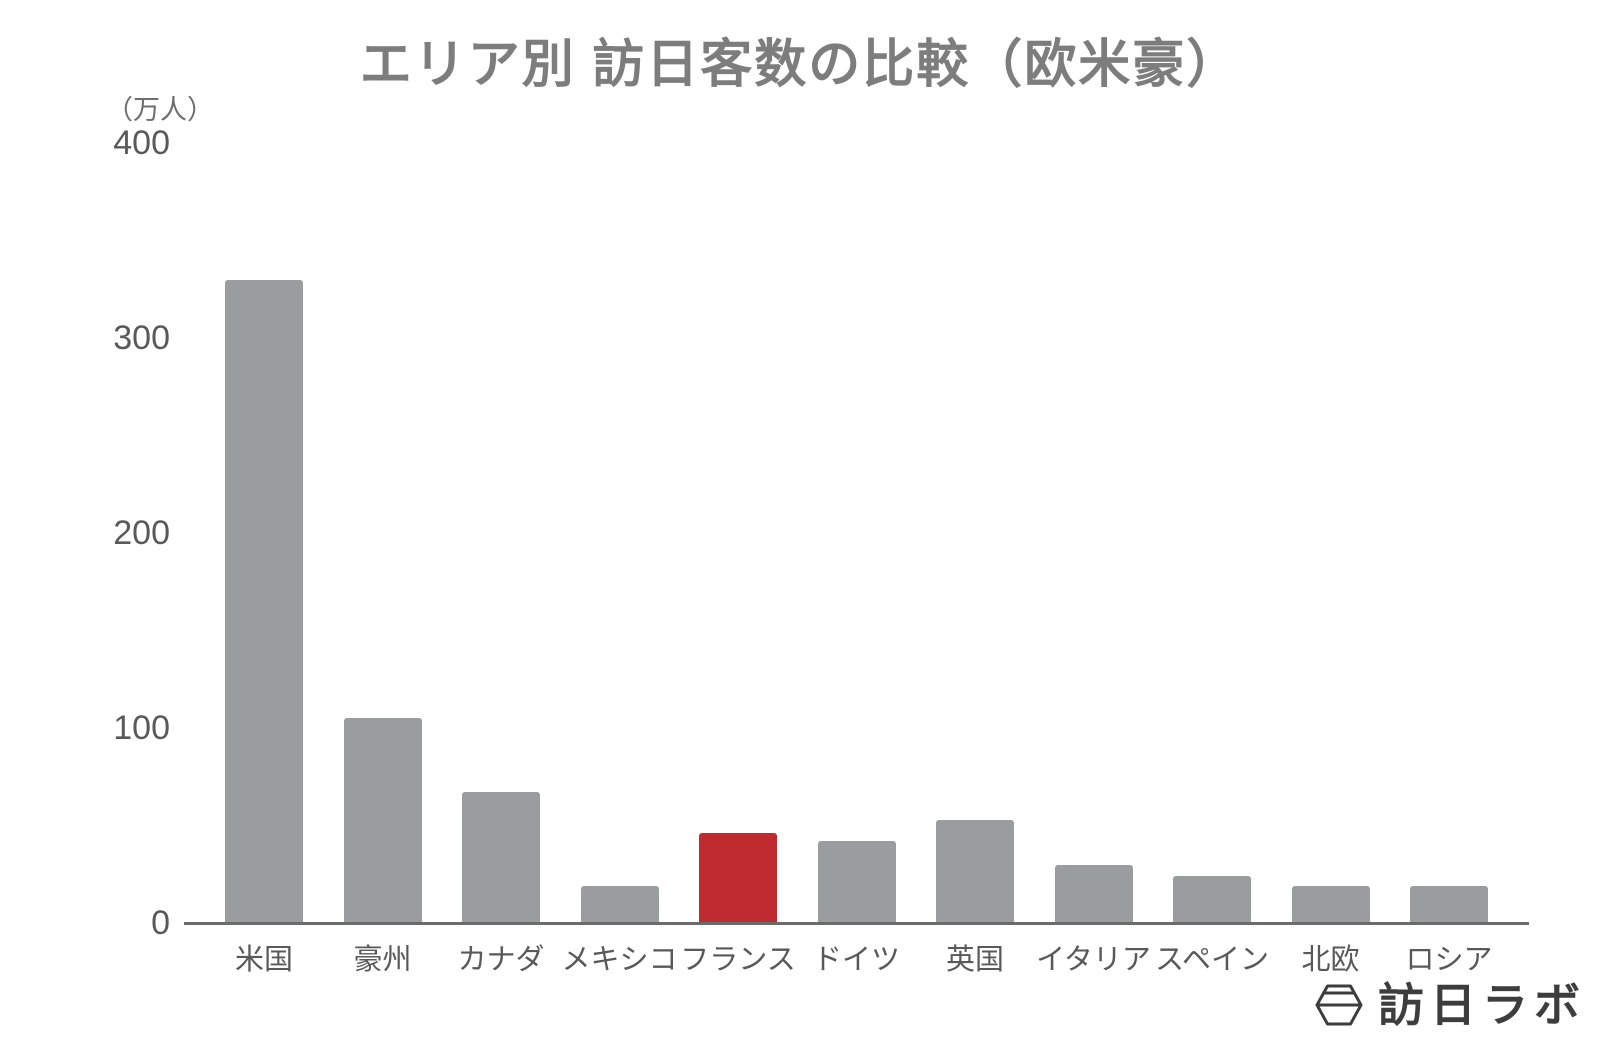 This screenshot has height=1040, width=1600. I want to click on category-label-7: イタリア, so click(1093, 960).